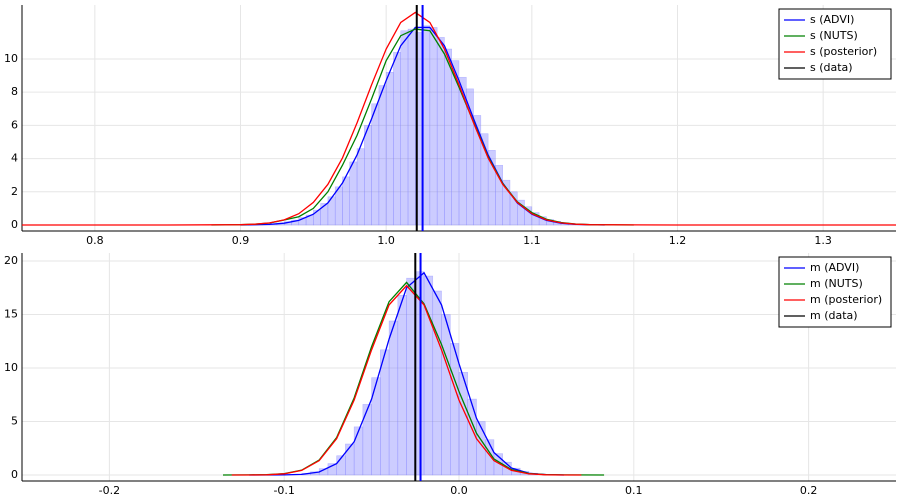 This screenshot has height=504, width=900. I want to click on y-tick-label: 15, so click(11, 314).